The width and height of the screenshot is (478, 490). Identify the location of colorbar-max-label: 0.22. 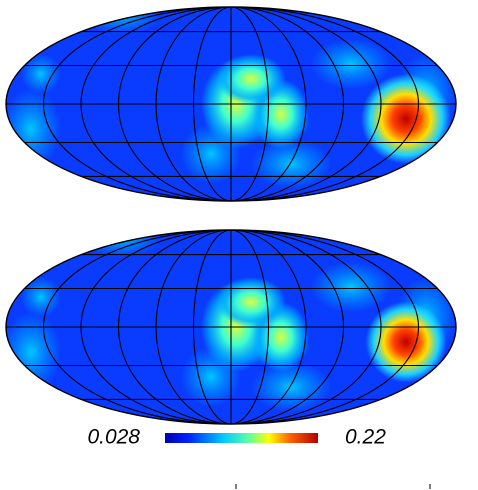
(365, 437).